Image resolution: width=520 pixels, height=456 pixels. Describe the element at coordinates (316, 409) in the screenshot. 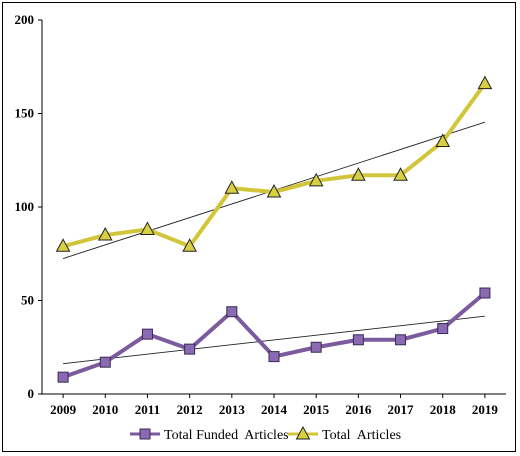

I see `x-tick-label: 2015` at that location.